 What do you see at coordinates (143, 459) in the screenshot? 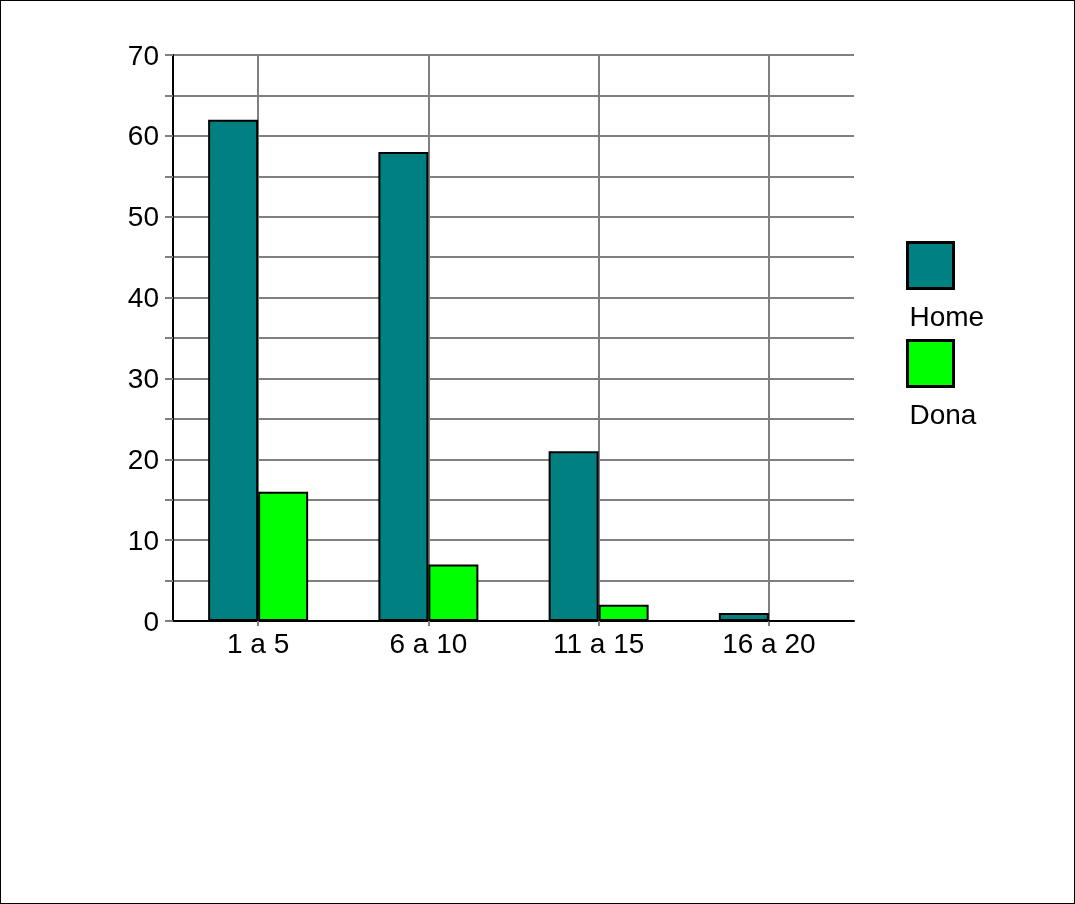
I see `y-tick-label: 20` at bounding box center [143, 459].